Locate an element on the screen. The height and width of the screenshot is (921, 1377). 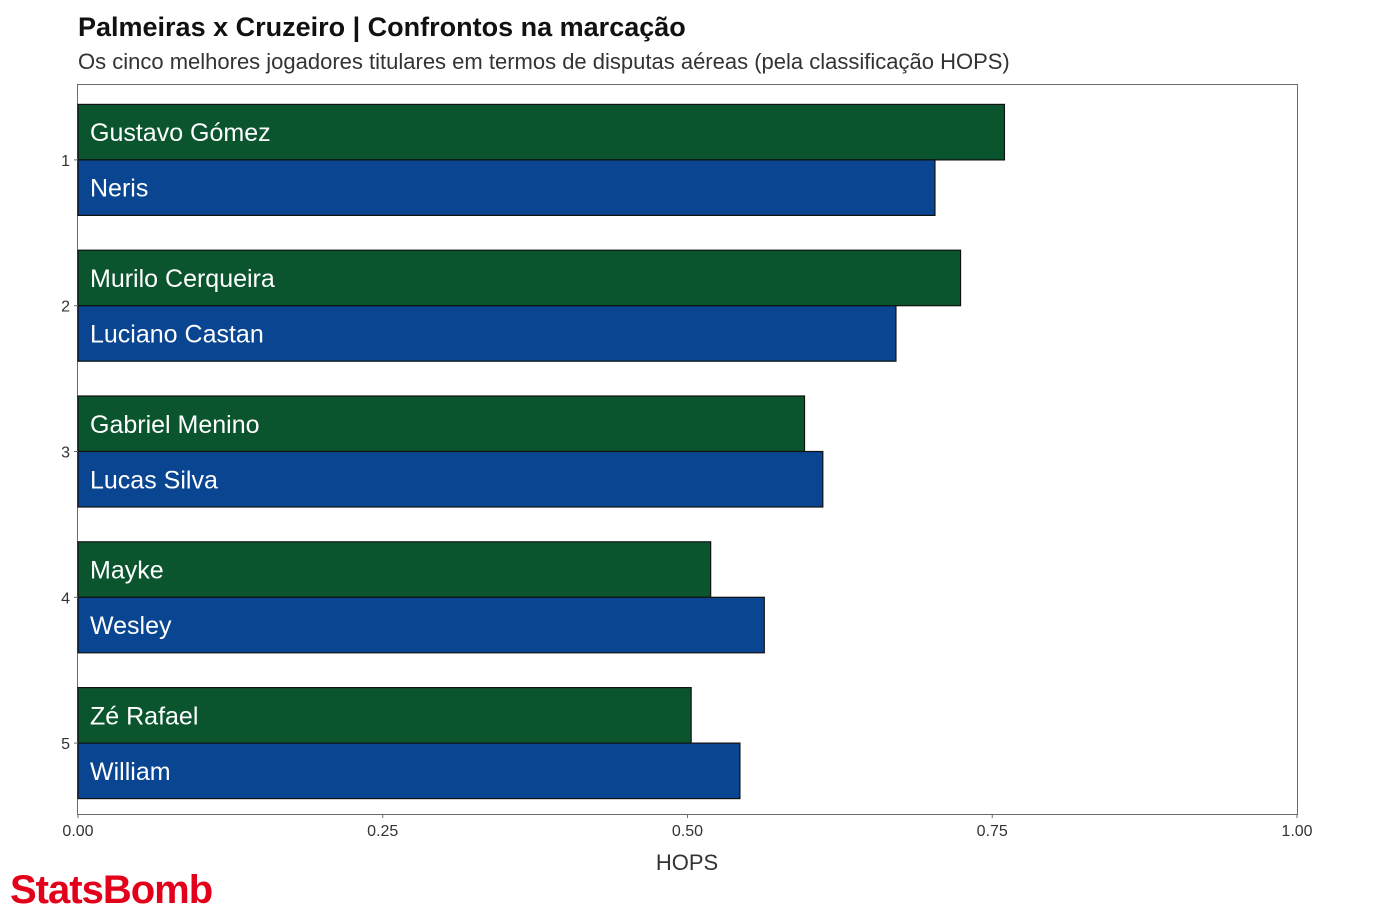
bar-label: Luciano Castan is located at coordinates (177, 334).